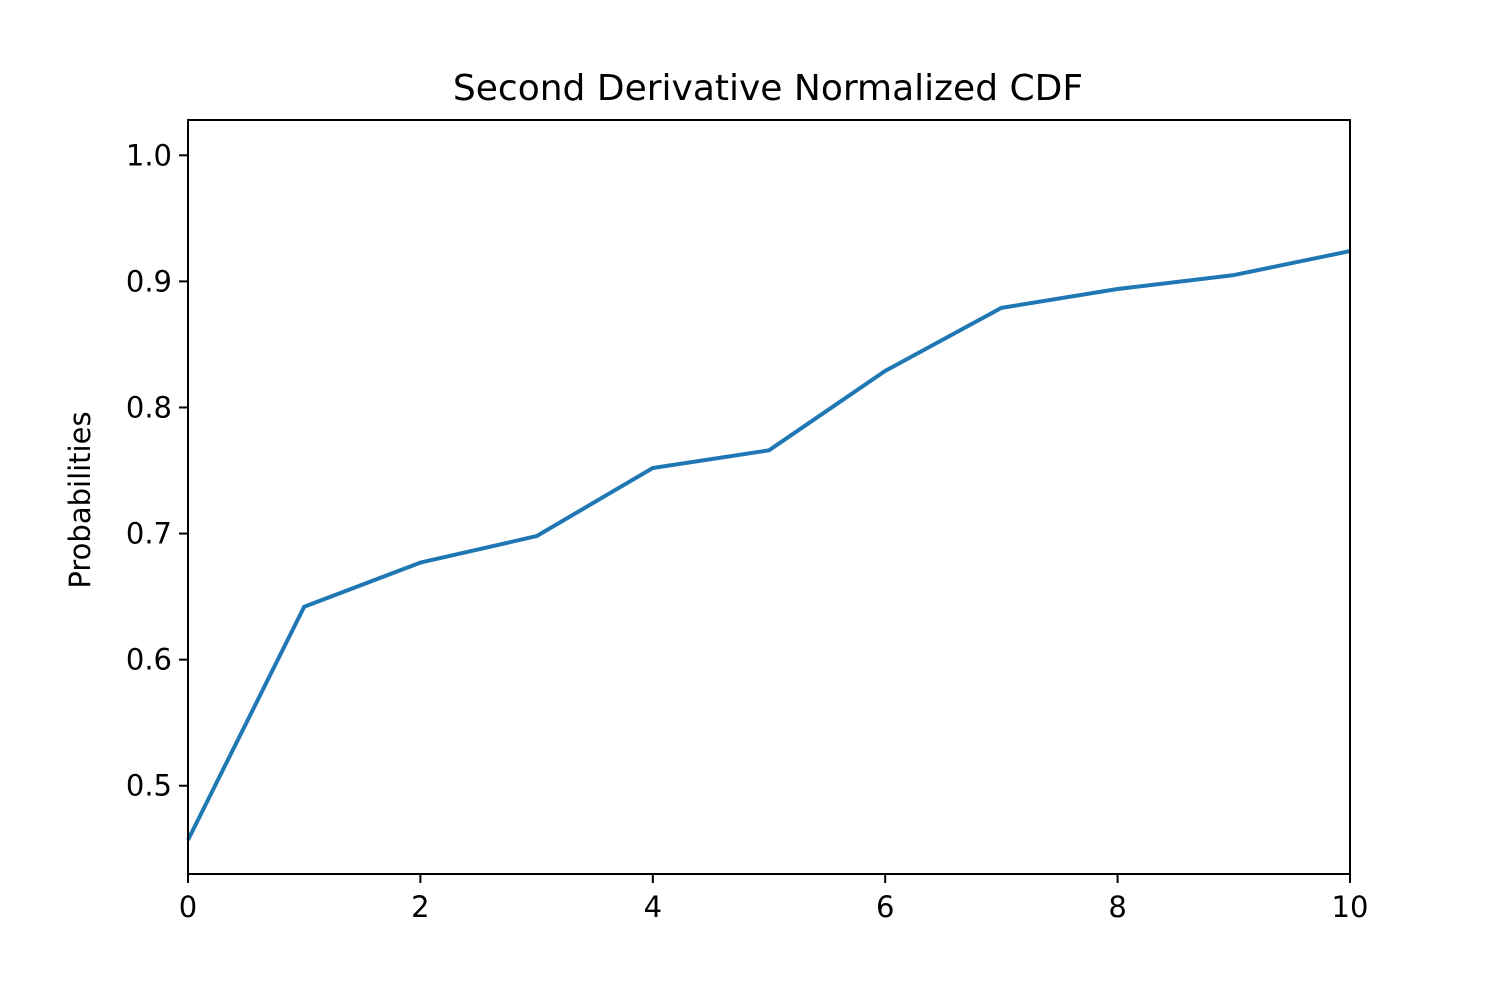 This screenshot has width=1500, height=1000. Describe the element at coordinates (149, 786) in the screenshot. I see `y-tick-label: 0.5` at that location.